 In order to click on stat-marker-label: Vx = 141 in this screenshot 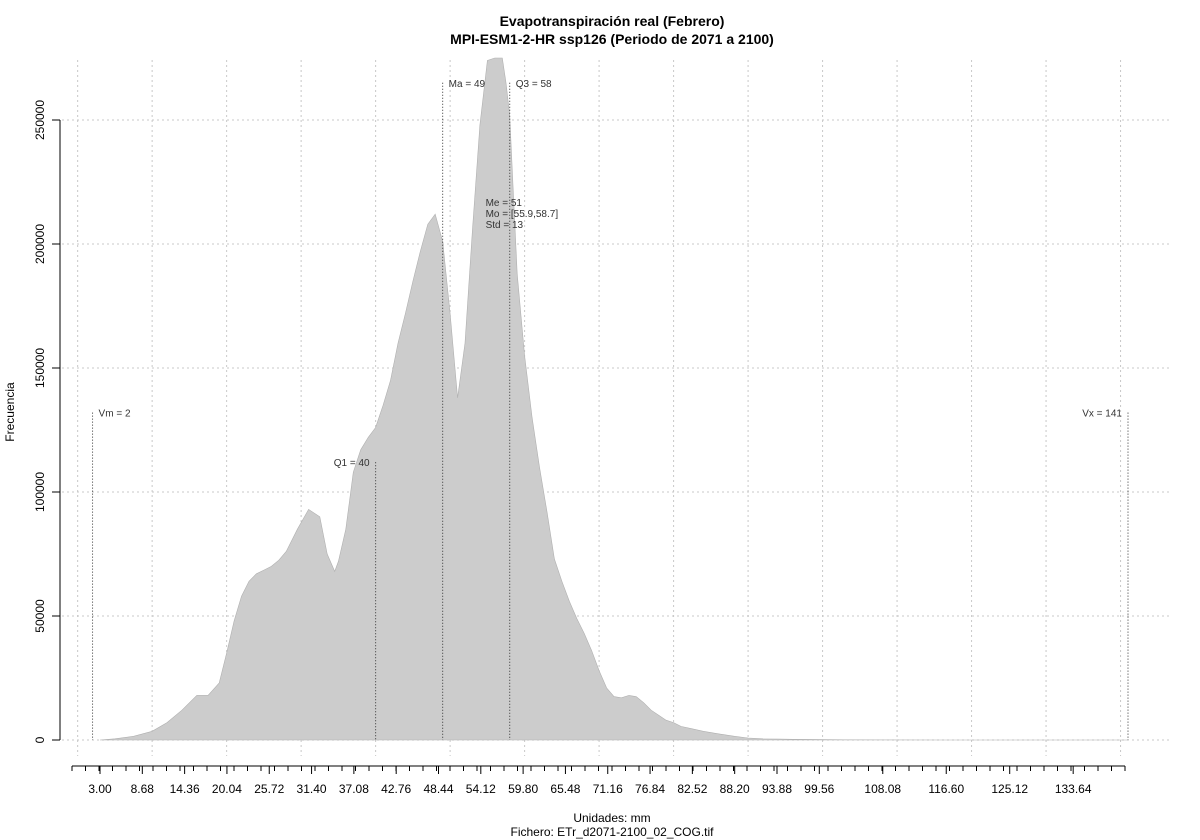, I will do `click(1102, 414)`.